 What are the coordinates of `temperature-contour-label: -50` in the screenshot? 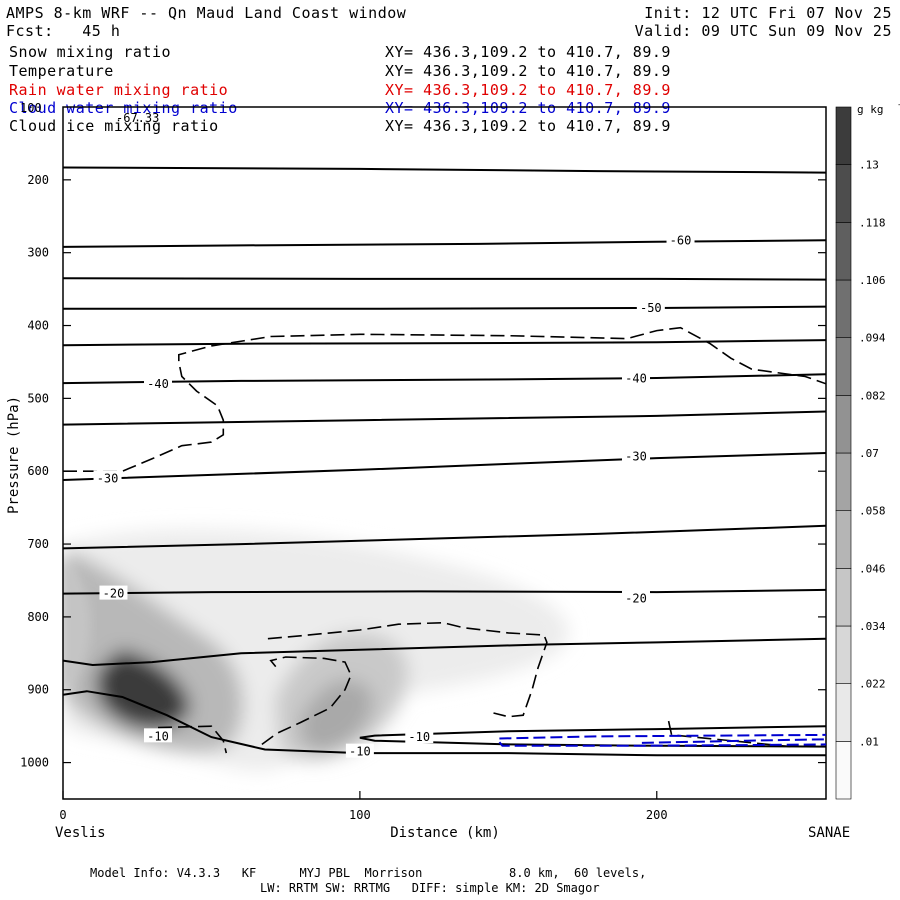 It's located at (651, 308).